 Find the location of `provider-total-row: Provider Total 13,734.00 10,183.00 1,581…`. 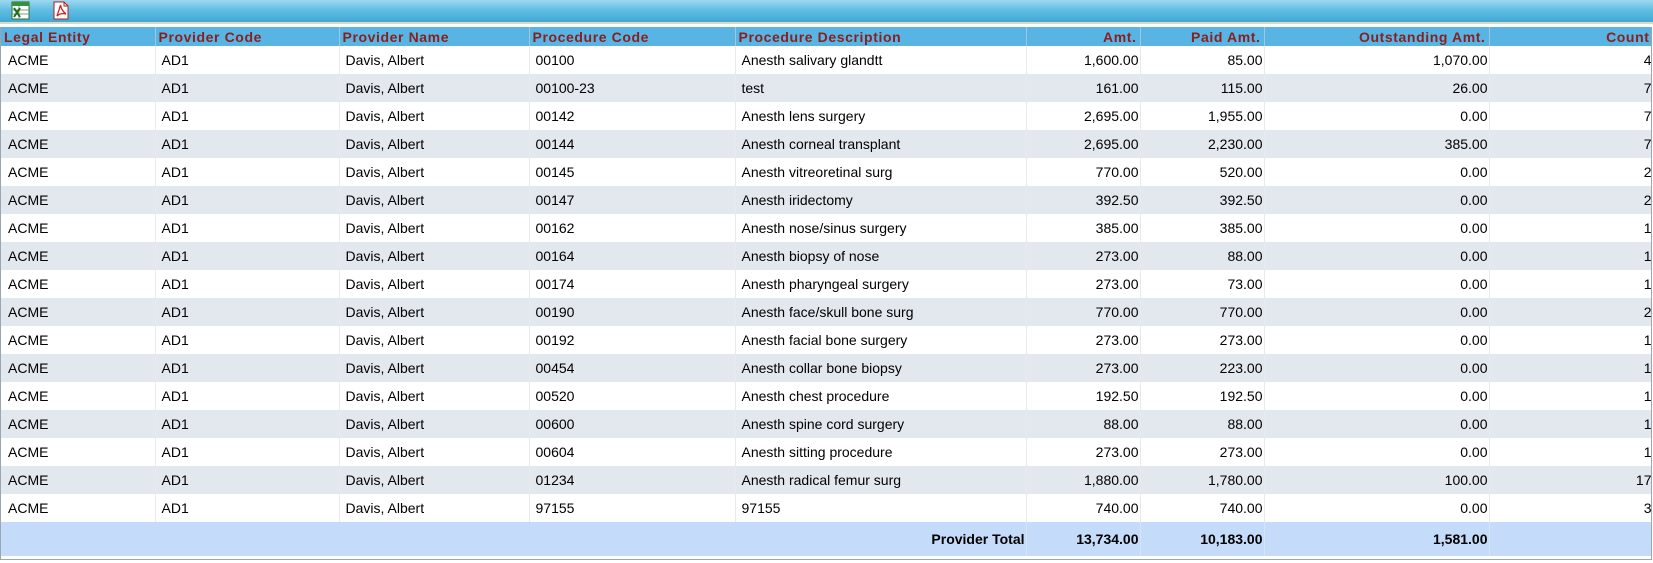

provider-total-row: Provider Total 13,734.00 10,183.00 1,581… is located at coordinates (826, 539).